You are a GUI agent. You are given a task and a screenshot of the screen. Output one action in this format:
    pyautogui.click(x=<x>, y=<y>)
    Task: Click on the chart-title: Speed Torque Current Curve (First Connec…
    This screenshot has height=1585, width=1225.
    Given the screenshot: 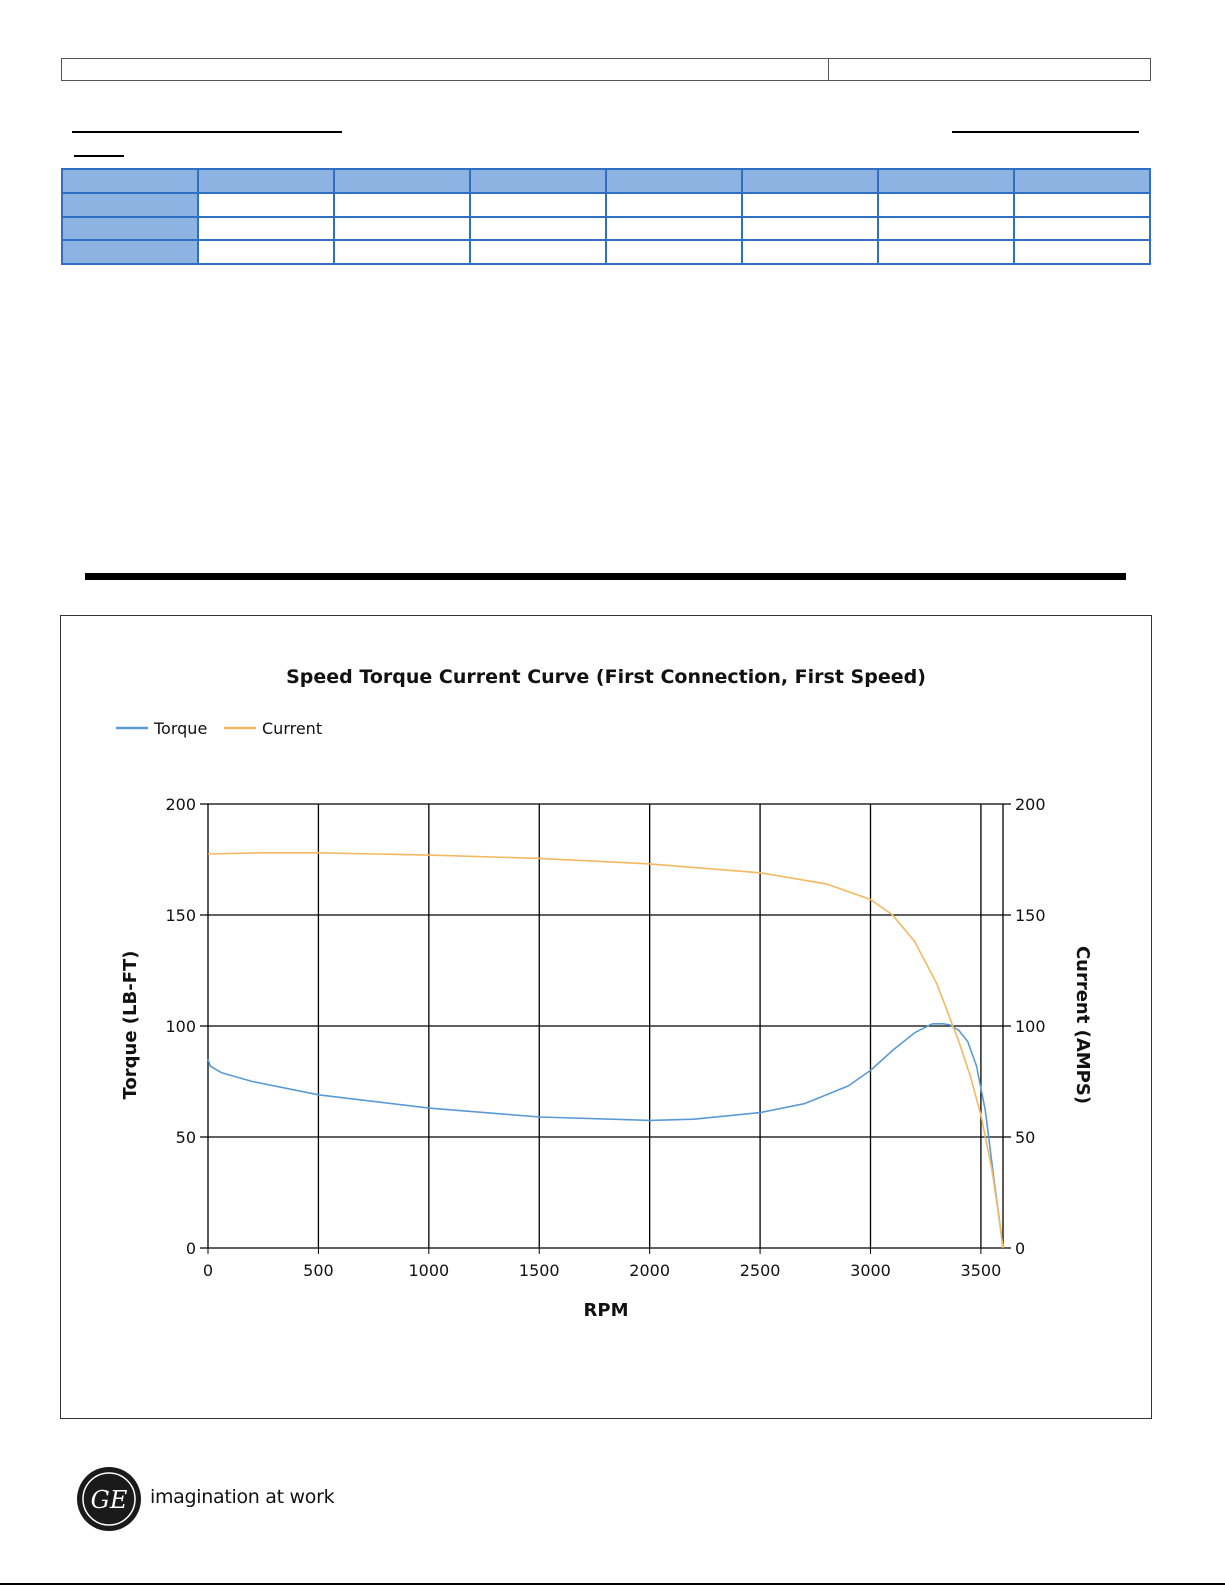 What is the action you would take?
    pyautogui.click(x=606, y=677)
    